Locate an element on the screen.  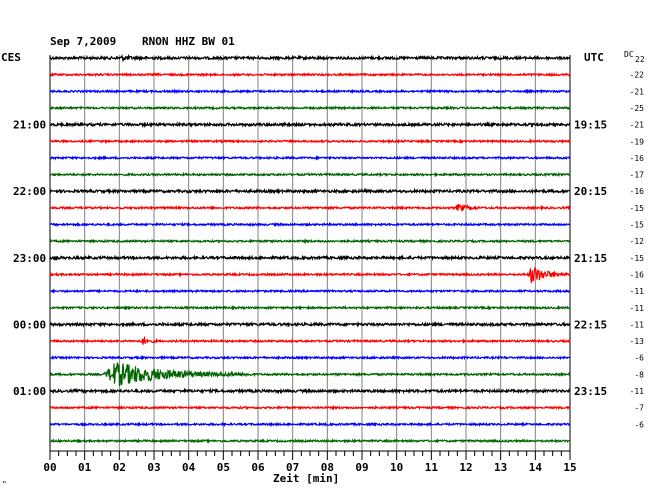
x-tick-label: 12 is located at coordinates (465, 467).